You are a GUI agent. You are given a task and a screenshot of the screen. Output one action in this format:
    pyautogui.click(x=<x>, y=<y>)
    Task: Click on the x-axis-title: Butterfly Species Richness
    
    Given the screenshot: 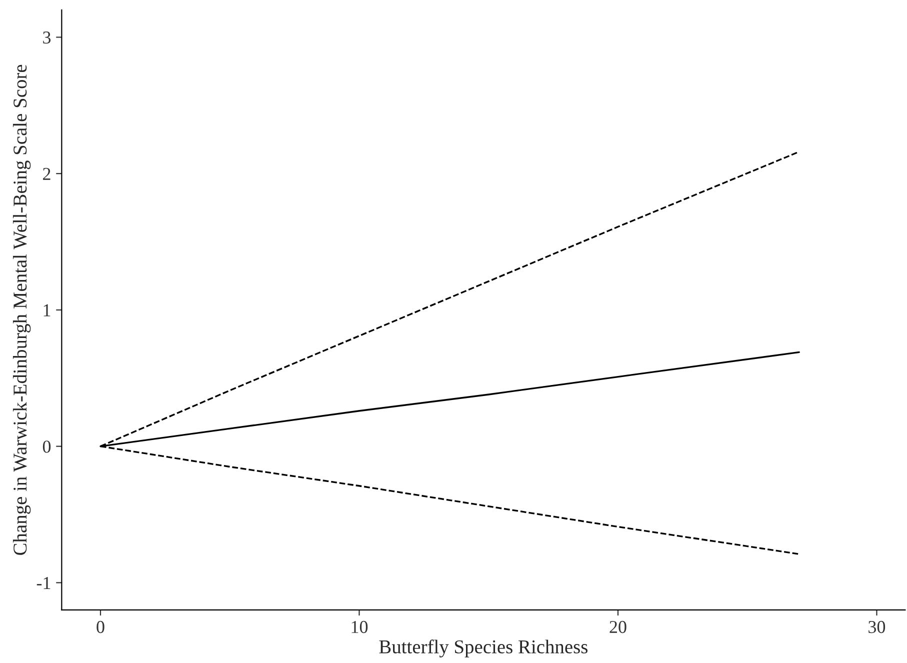 What is the action you would take?
    pyautogui.click(x=483, y=649)
    